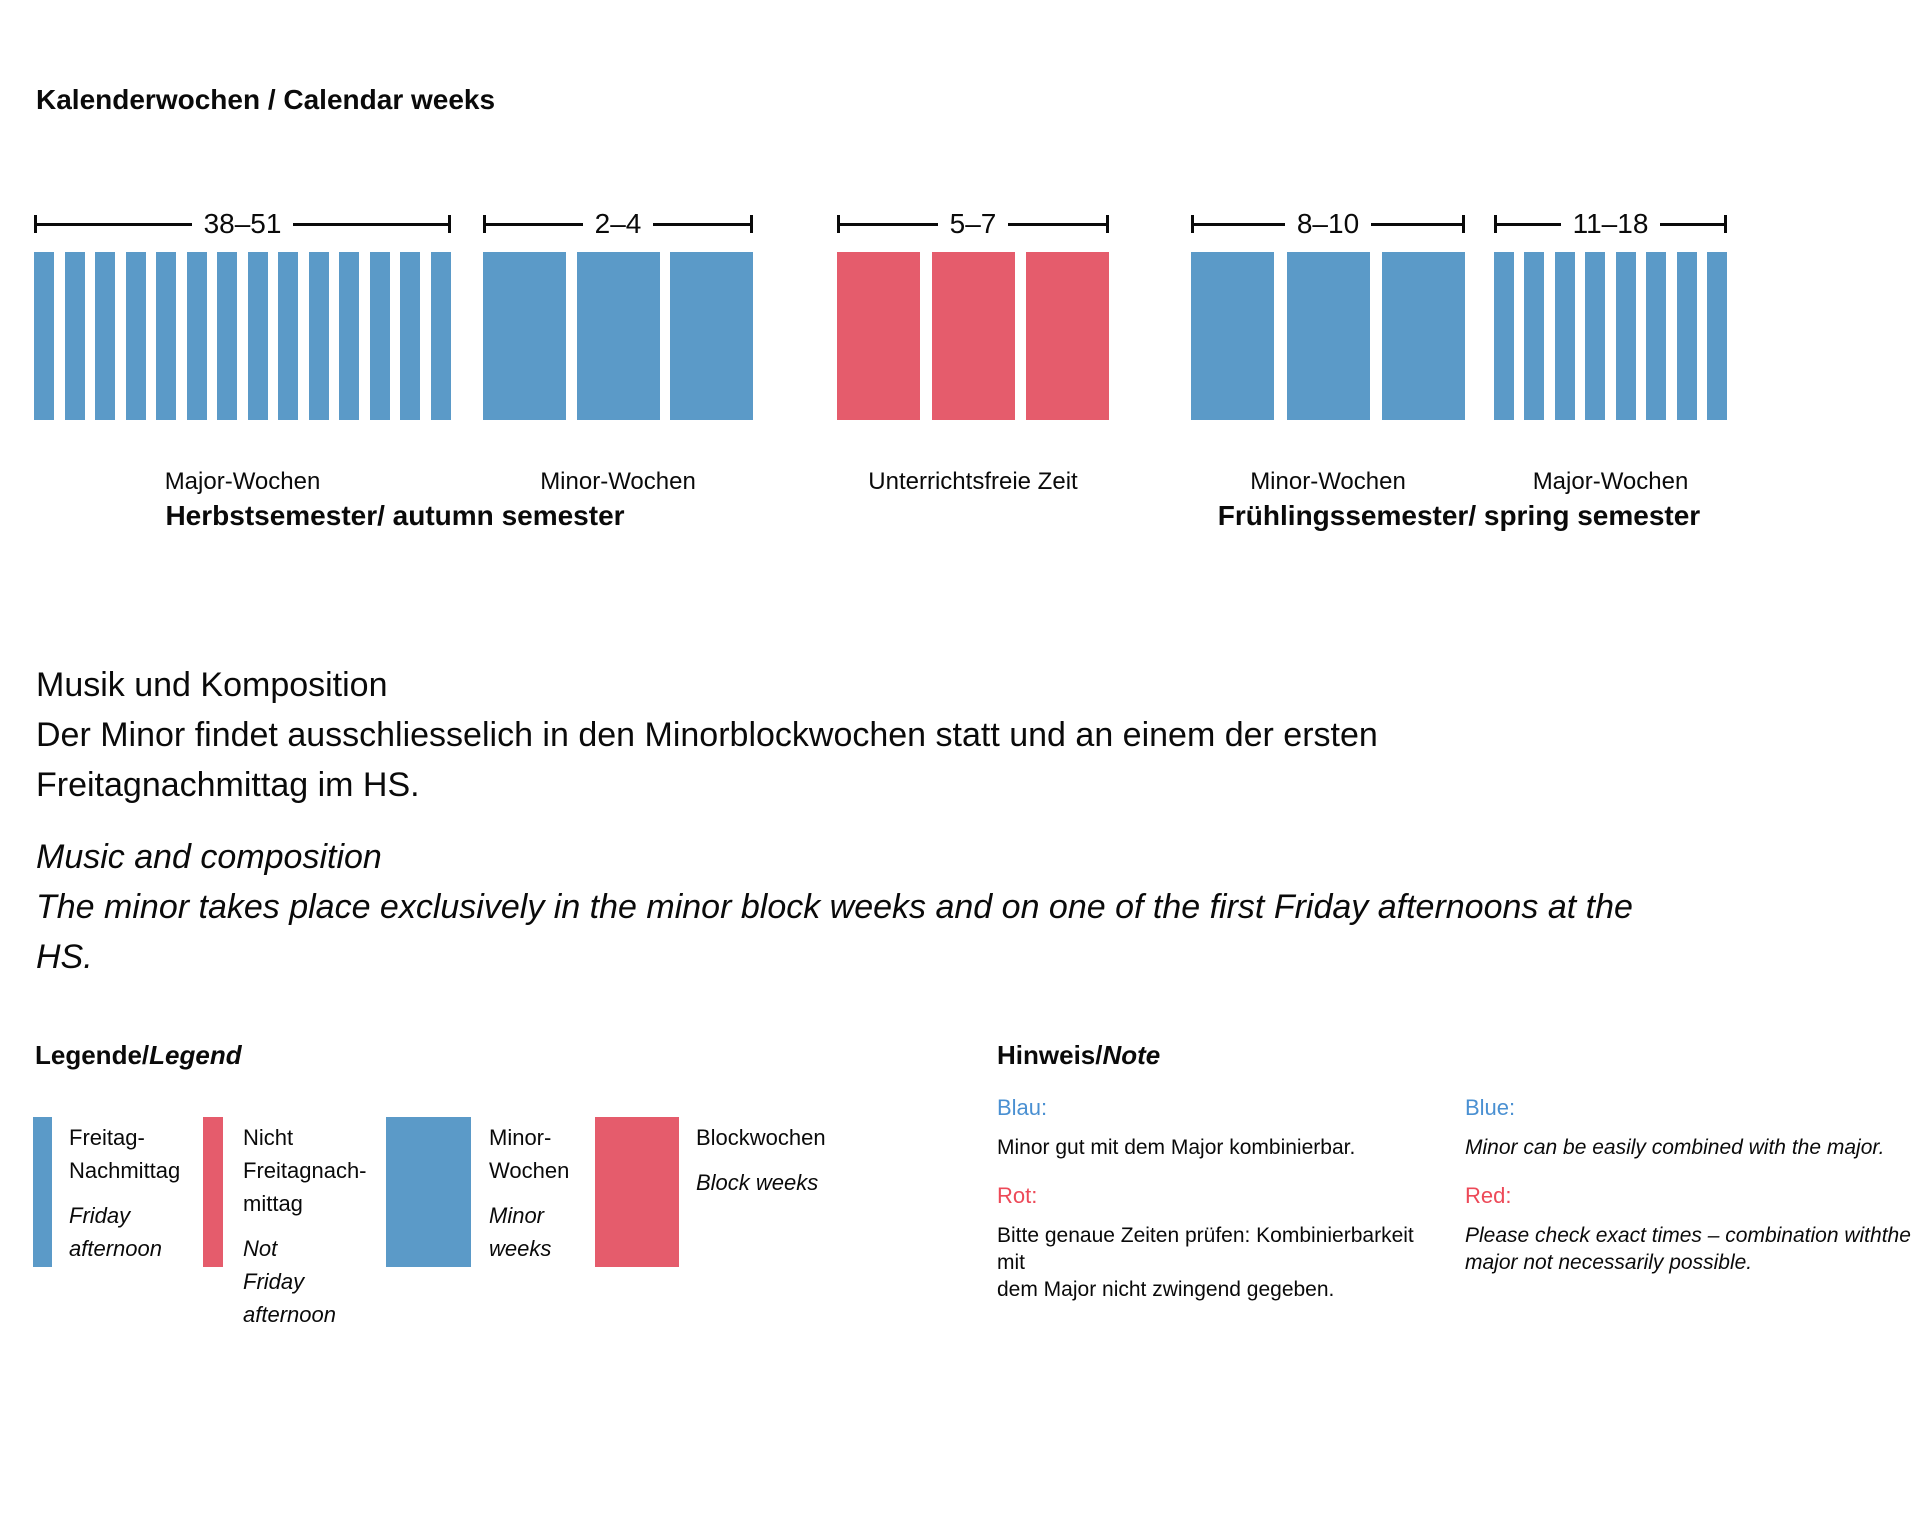 The image size is (1920, 1534). I want to click on week-group-spring-major: 11–18 Major-Wochen, so click(1611, 352).